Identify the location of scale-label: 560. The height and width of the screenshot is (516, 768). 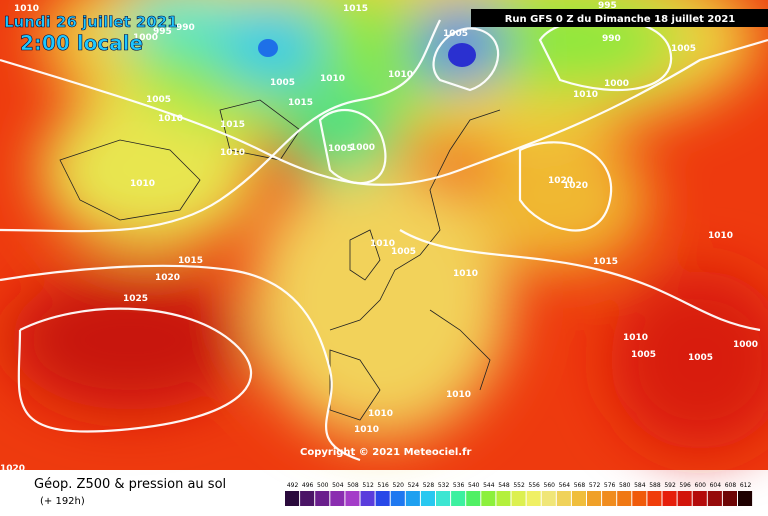
(550, 485).